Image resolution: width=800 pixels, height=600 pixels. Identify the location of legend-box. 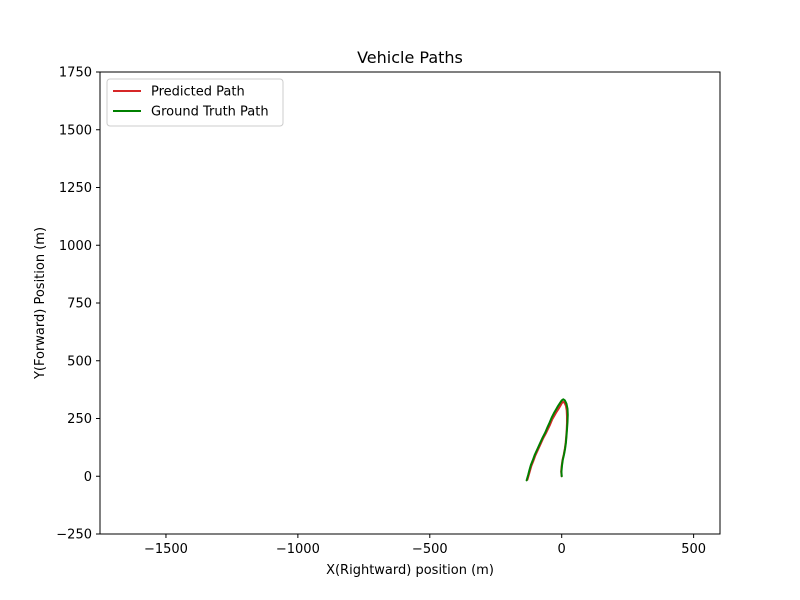
(195, 102).